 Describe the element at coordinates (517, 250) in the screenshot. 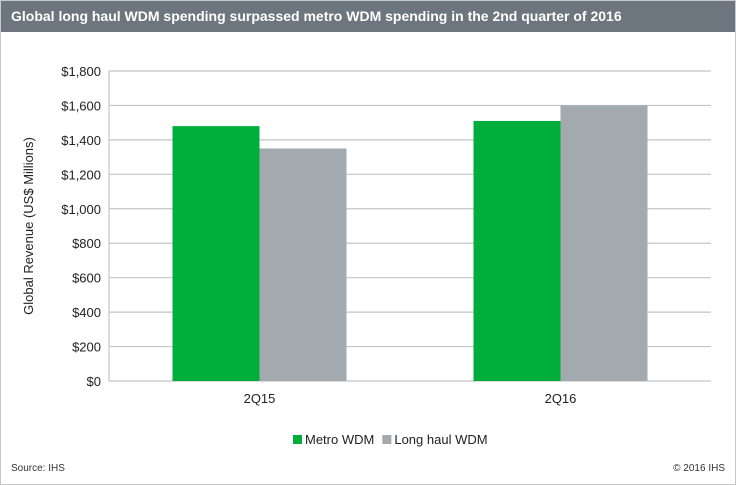

I see `bar-metro-wdm-2Q16` at that location.